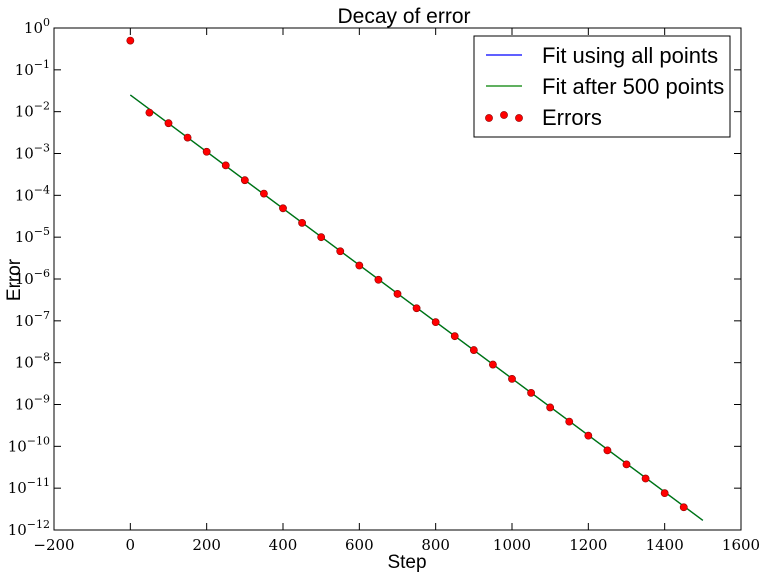 This screenshot has height=579, width=764. Describe the element at coordinates (512, 545) in the screenshot. I see `x-tick-label: 1000` at that location.